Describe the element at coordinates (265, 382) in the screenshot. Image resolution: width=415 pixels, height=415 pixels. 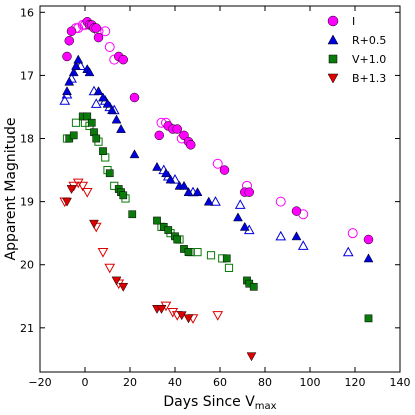
I see `x-tick-label: 80` at that location.